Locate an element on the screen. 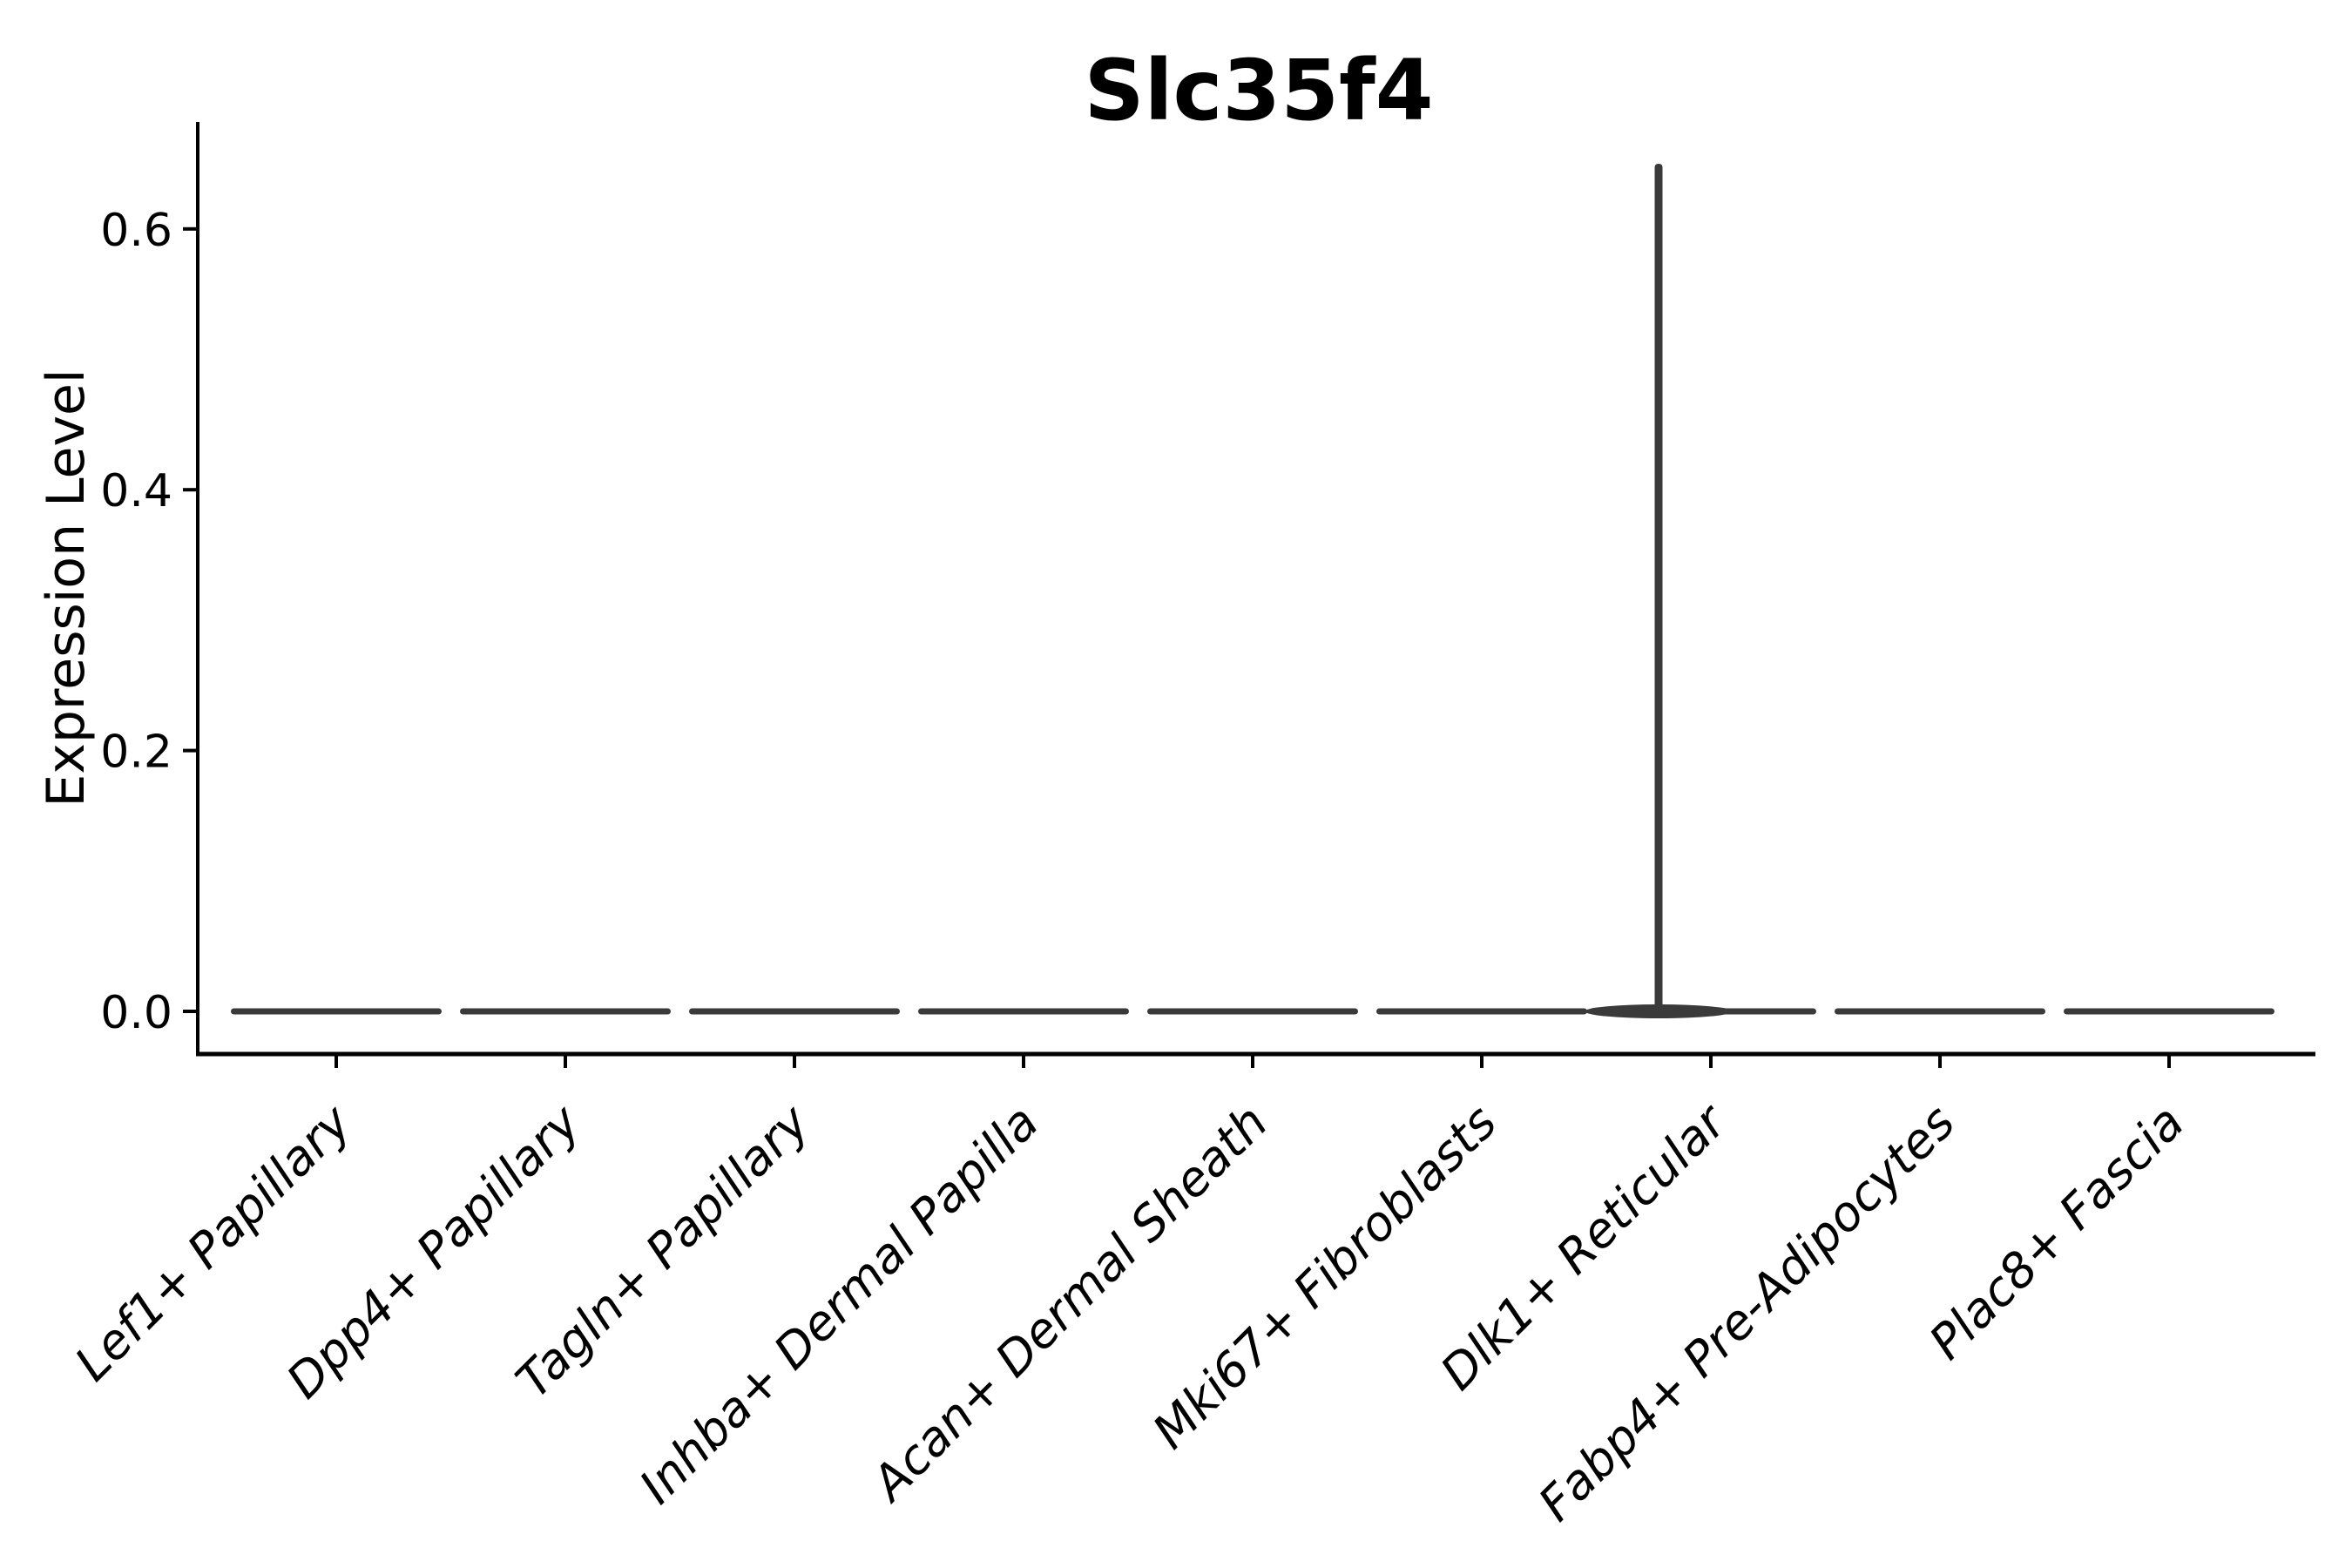  y-axis-ticks-group: 0.0 0.2 0.4 0.6 is located at coordinates (148, 622).